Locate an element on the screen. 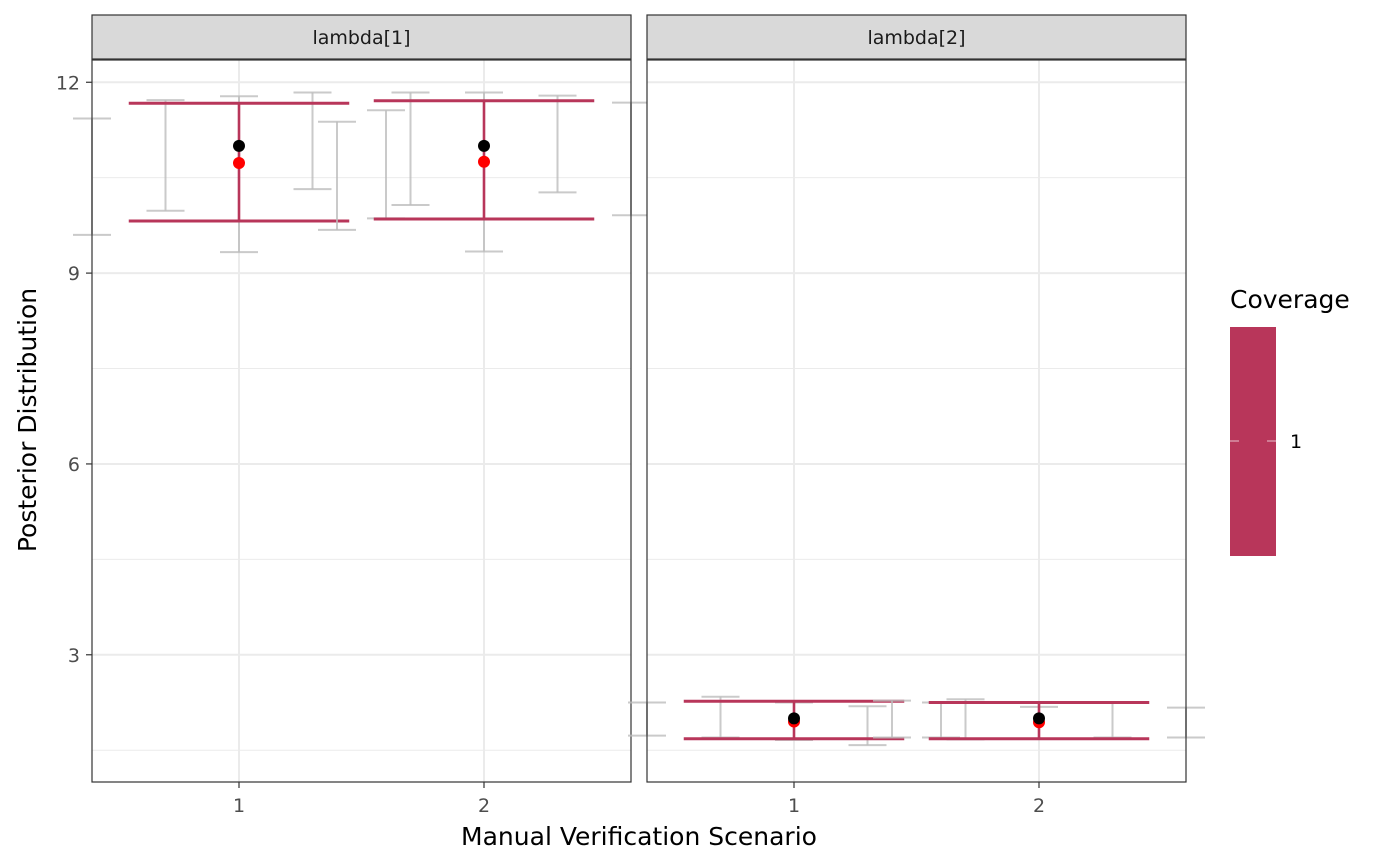 Image resolution: width=1400 pixels, height=866 pixels. y-tick-label: 9 is located at coordinates (74, 274).